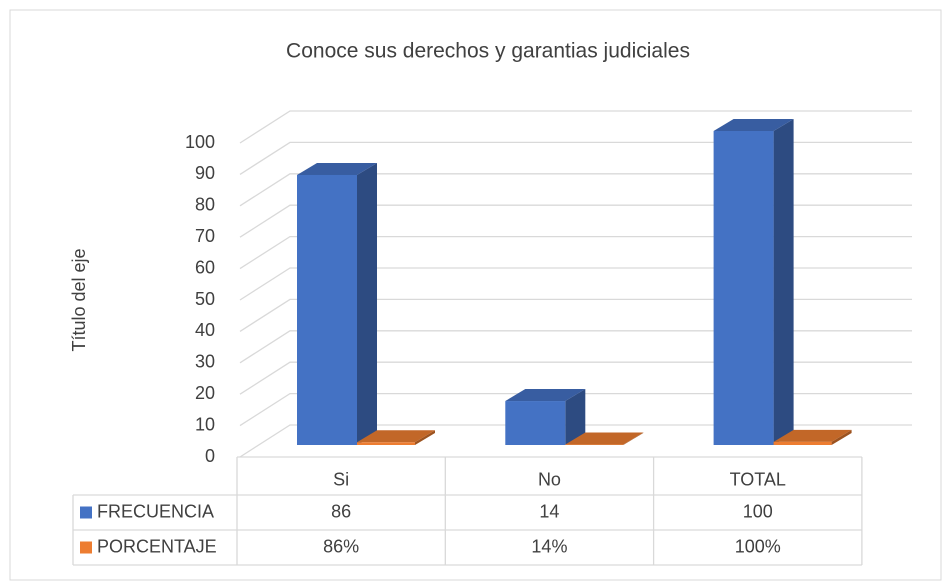 The height and width of the screenshot is (582, 952). Describe the element at coordinates (205, 205) in the screenshot. I see `y-tick-label: 80` at that location.